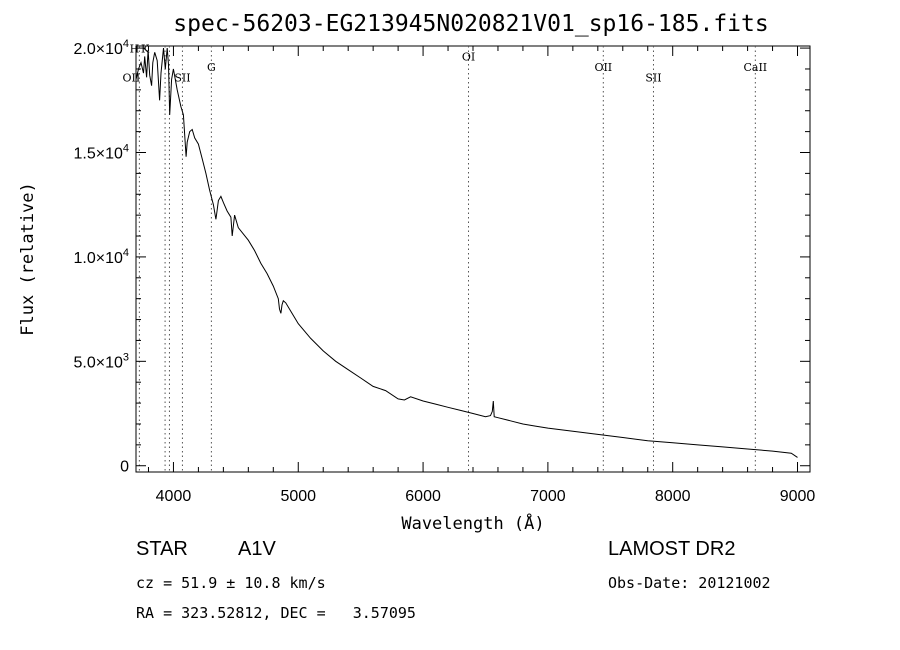  Describe the element at coordinates (182, 78) in the screenshot. I see `line-marker-label-3: SII` at that location.